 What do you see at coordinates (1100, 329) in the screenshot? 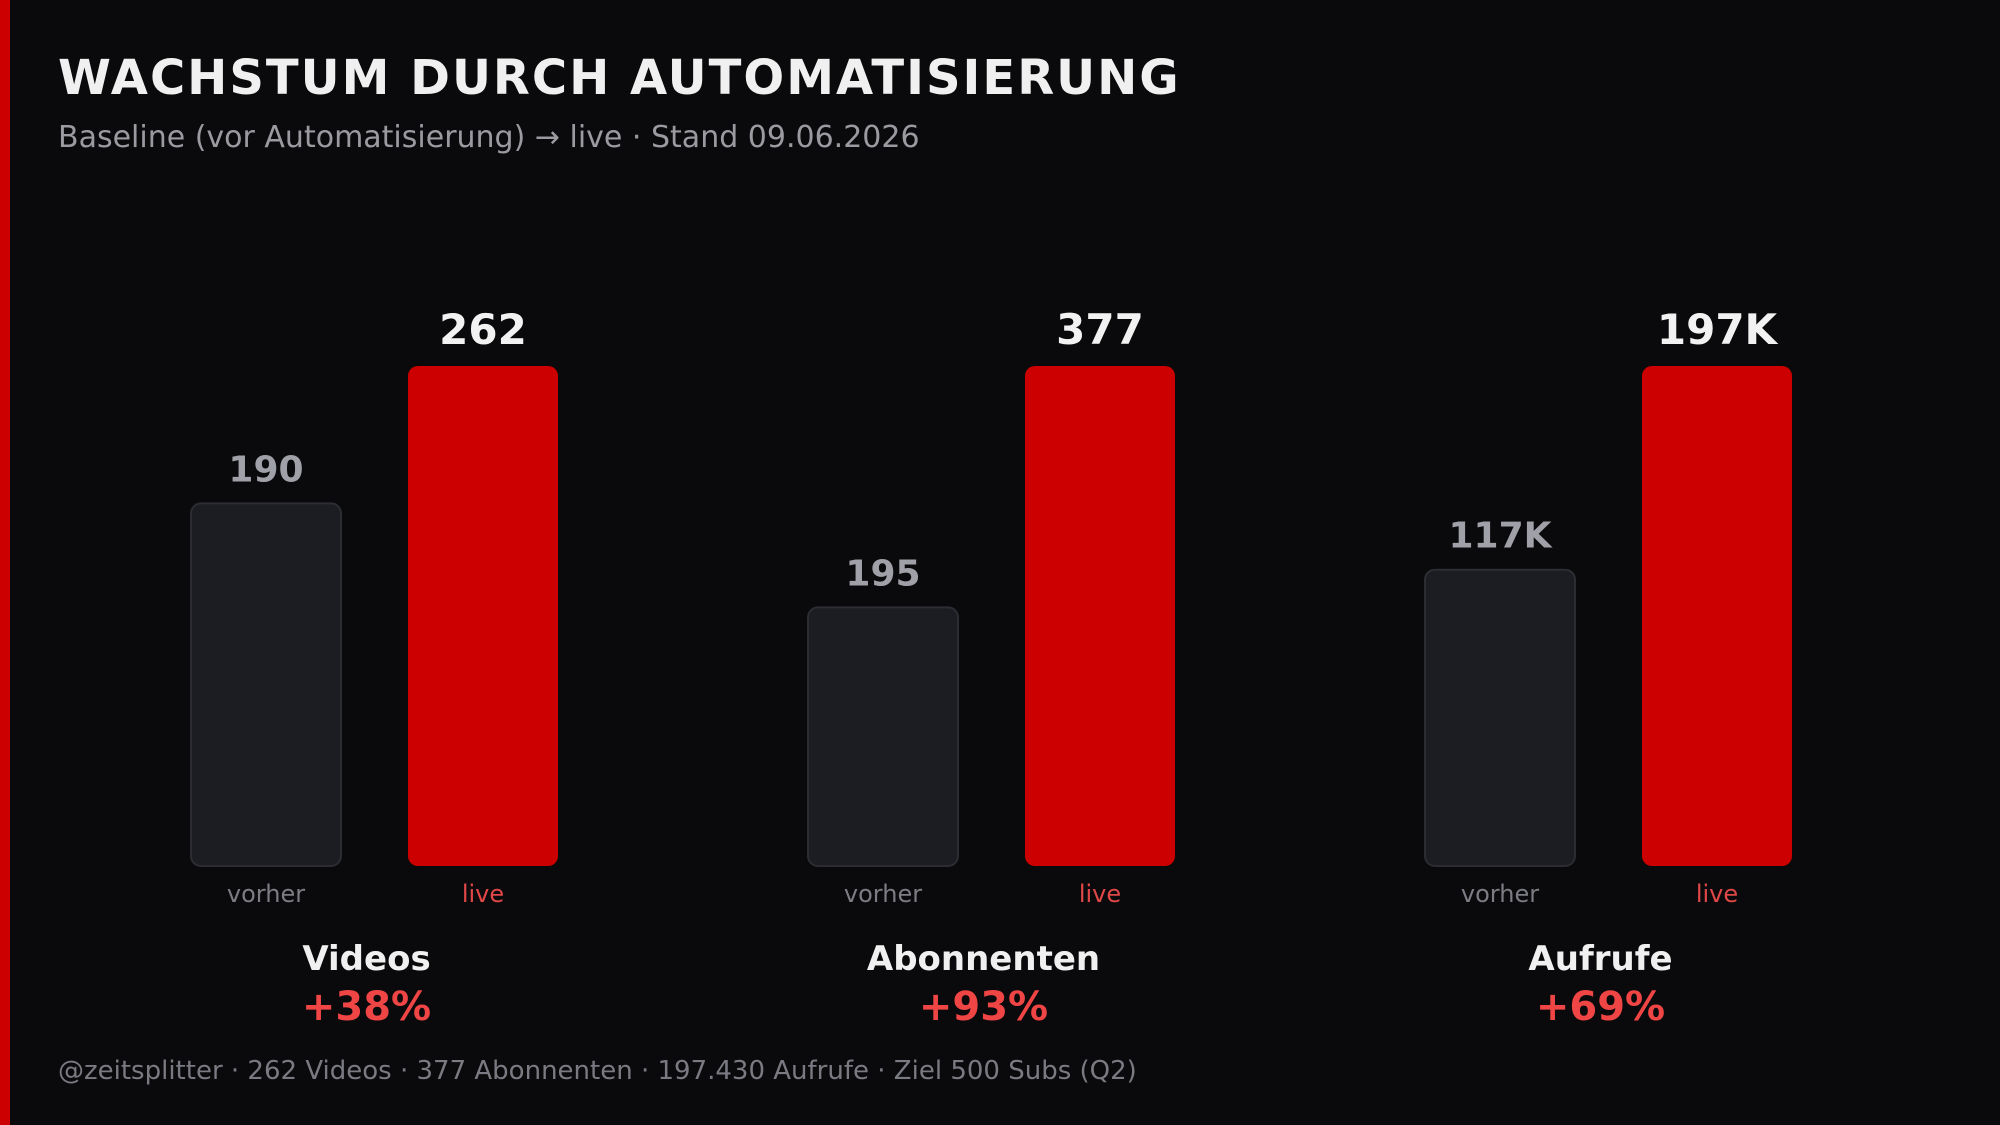
I see `bar-value-label: 377` at bounding box center [1100, 329].